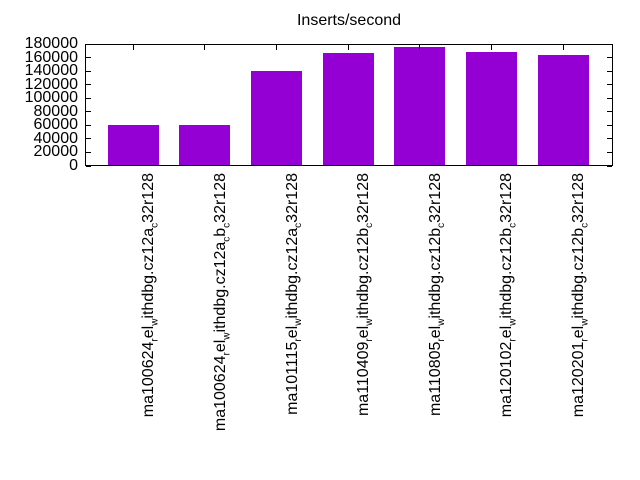 This screenshot has width=640, height=480. What do you see at coordinates (349, 20) in the screenshot?
I see `chart-title: Inserts/second` at bounding box center [349, 20].